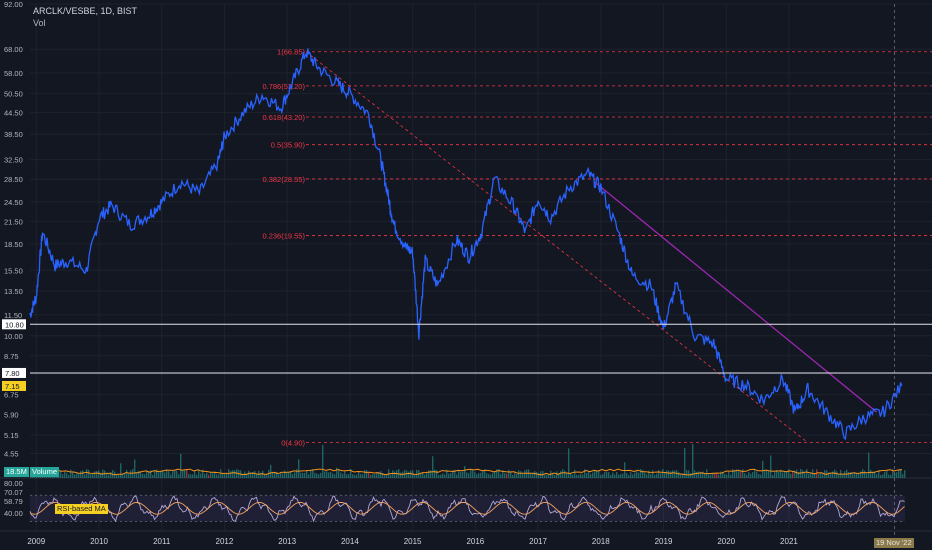 This screenshot has height=550, width=932. I want to click on time-tick-label: 2012, so click(225, 541).